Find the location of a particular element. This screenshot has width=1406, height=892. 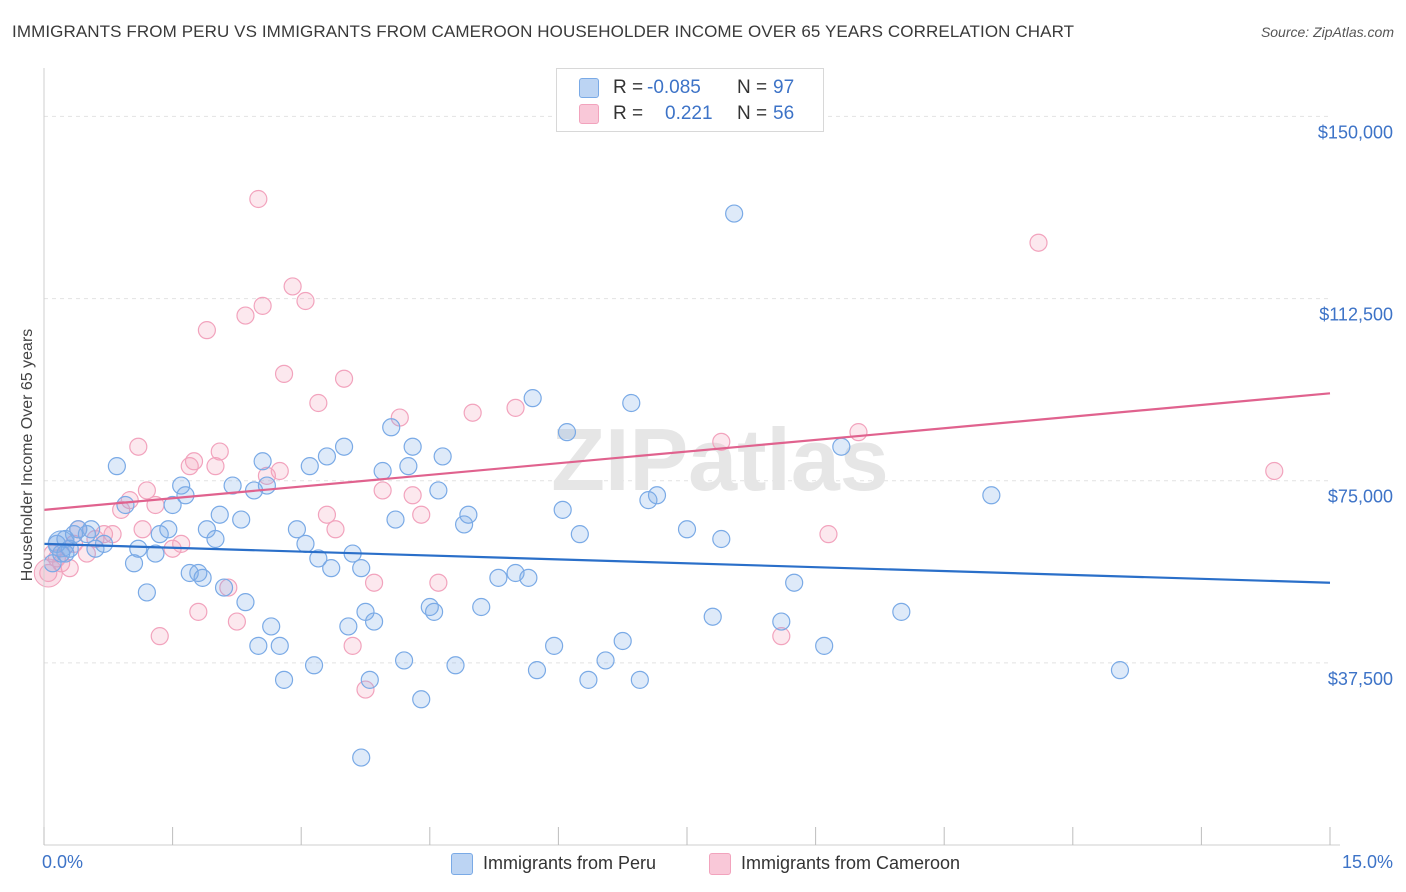

y-tick-labels: $37,500 $75,000 $112,500 $150,000 is located at coordinates (1355, 405).